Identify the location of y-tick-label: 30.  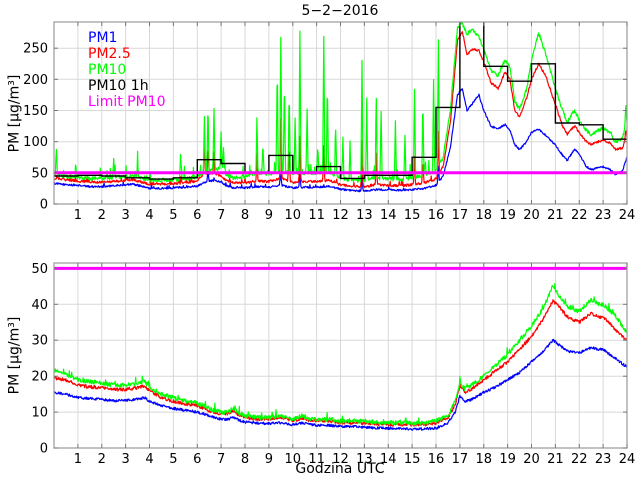
(39, 341).